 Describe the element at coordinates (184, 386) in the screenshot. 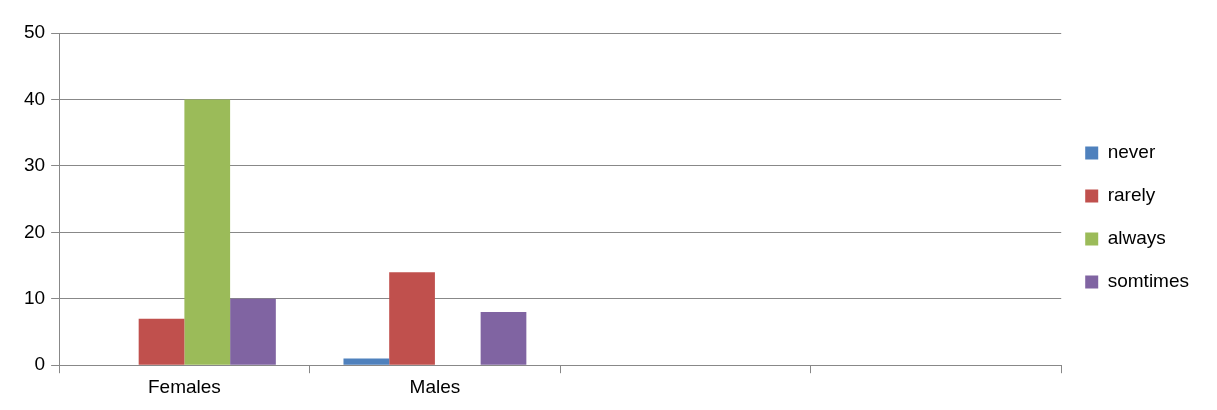

I see `x-tick-label: Females` at that location.